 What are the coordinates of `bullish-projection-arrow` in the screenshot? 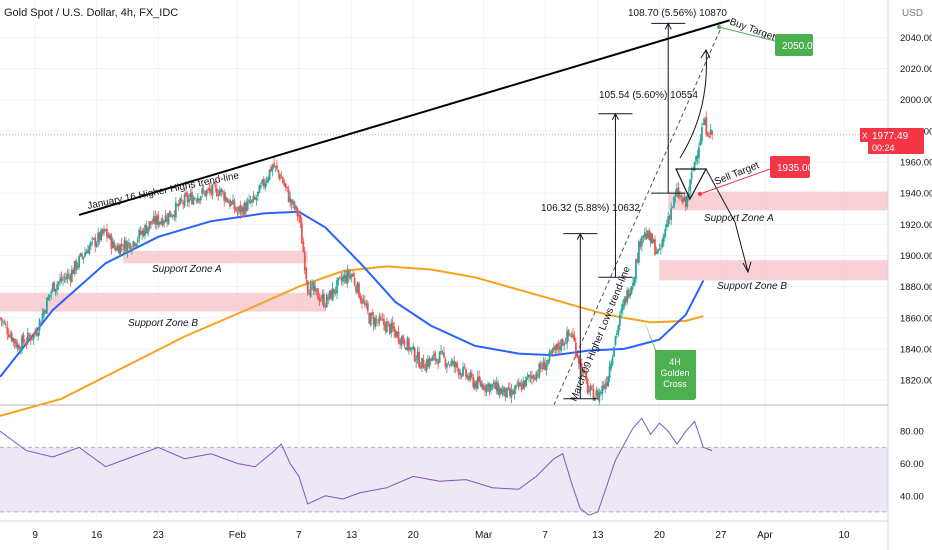 It's located at (693, 104).